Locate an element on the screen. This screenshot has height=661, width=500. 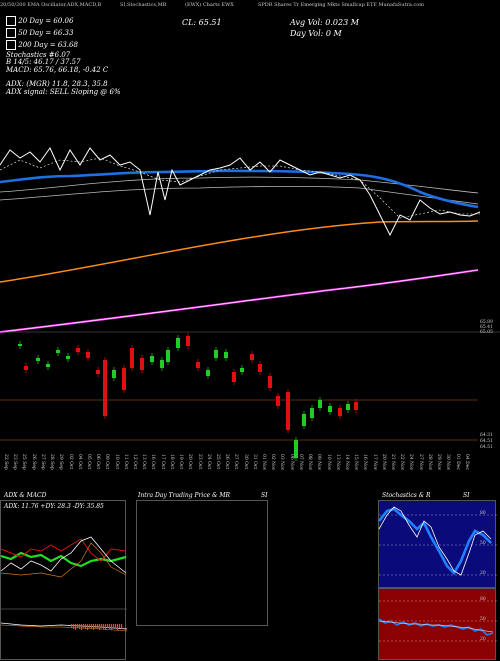
price-axis-label-3: 65.05 is located at coordinates (486, 332).